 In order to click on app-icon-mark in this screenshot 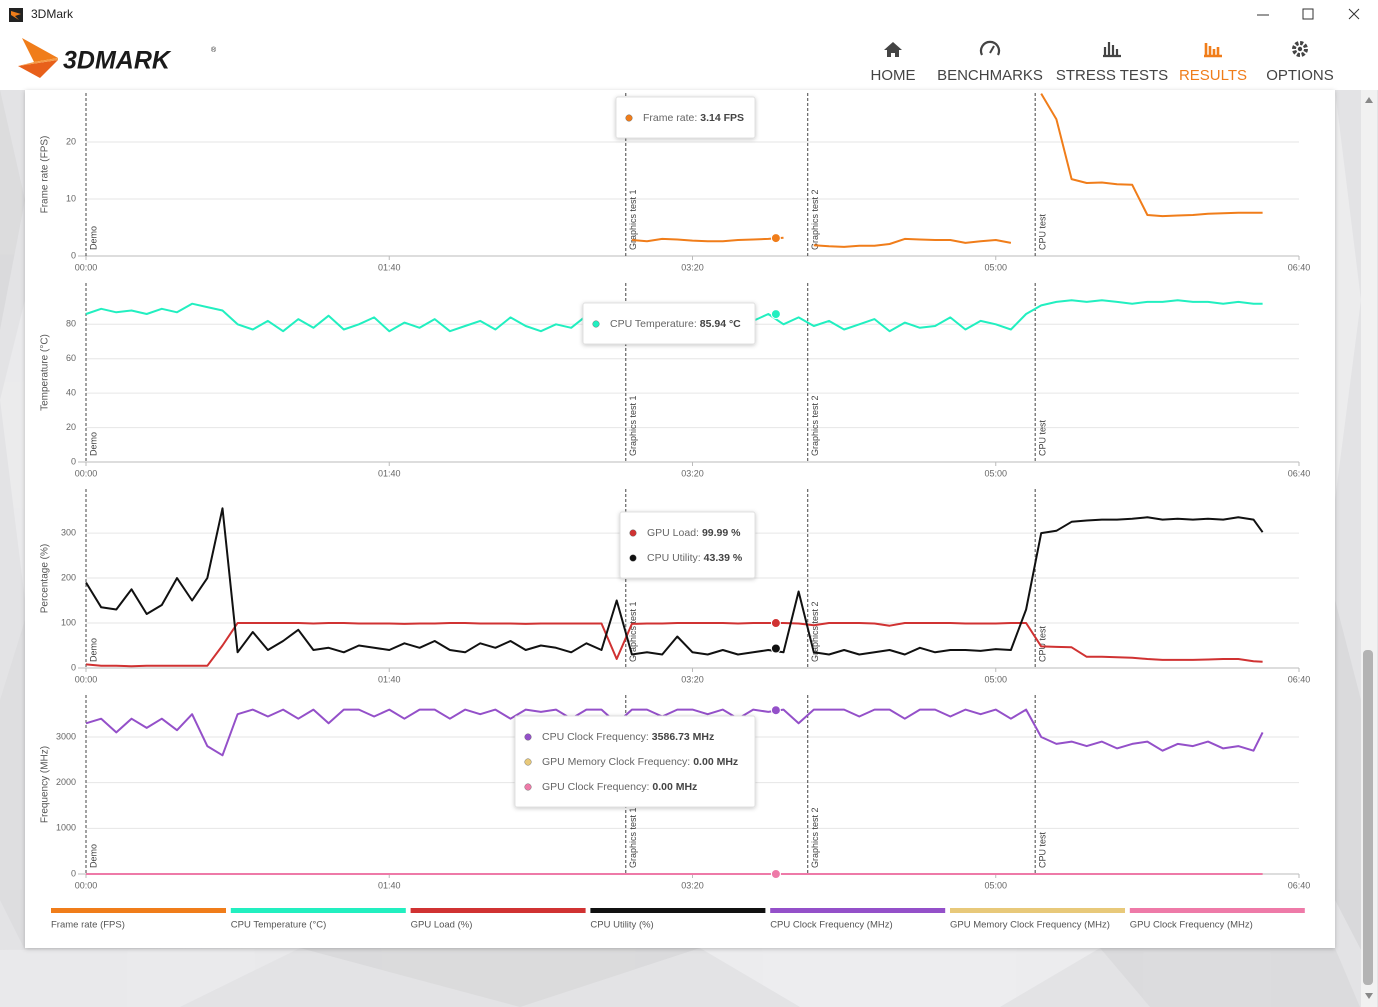, I will do `click(16, 15)`.